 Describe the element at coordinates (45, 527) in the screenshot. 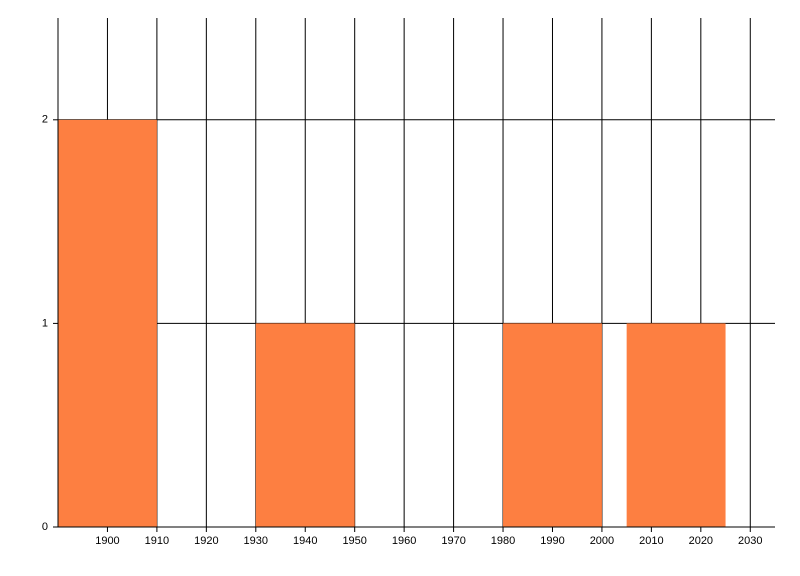

I see `y-tick-label: 0` at that location.